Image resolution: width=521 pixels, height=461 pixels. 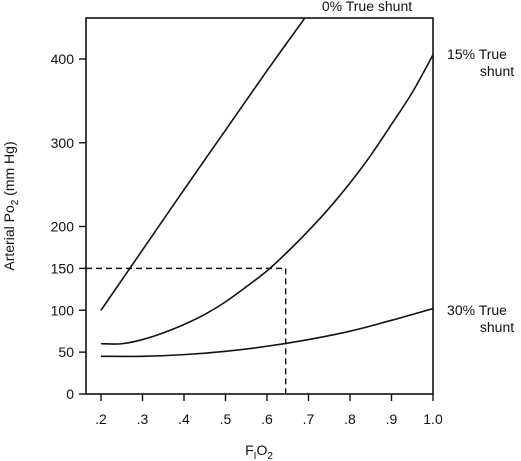 I want to click on y-axis-ticks: 0 50 100 150 200 300 400, so click(x=68, y=226).